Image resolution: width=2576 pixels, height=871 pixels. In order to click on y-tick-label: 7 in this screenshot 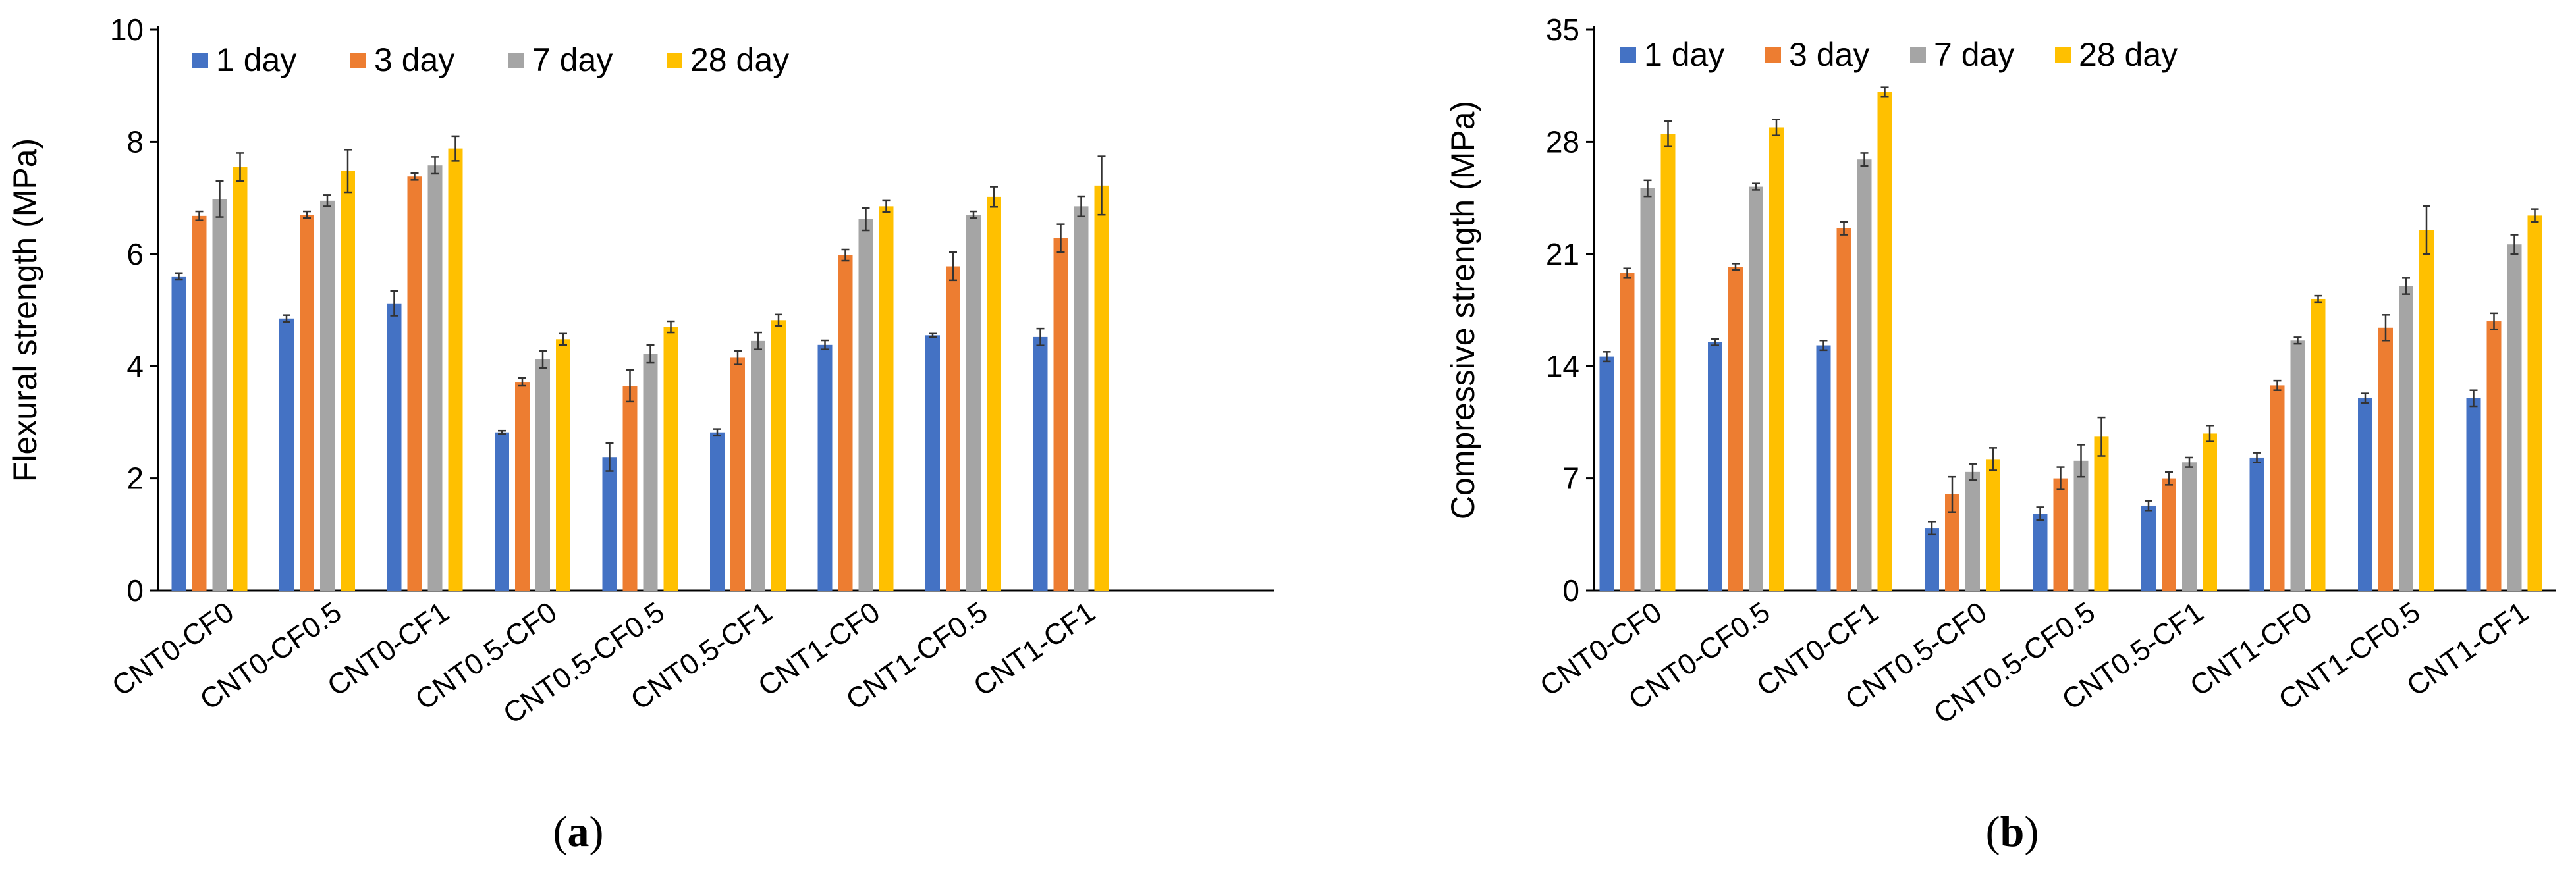, I will do `click(1570, 479)`.